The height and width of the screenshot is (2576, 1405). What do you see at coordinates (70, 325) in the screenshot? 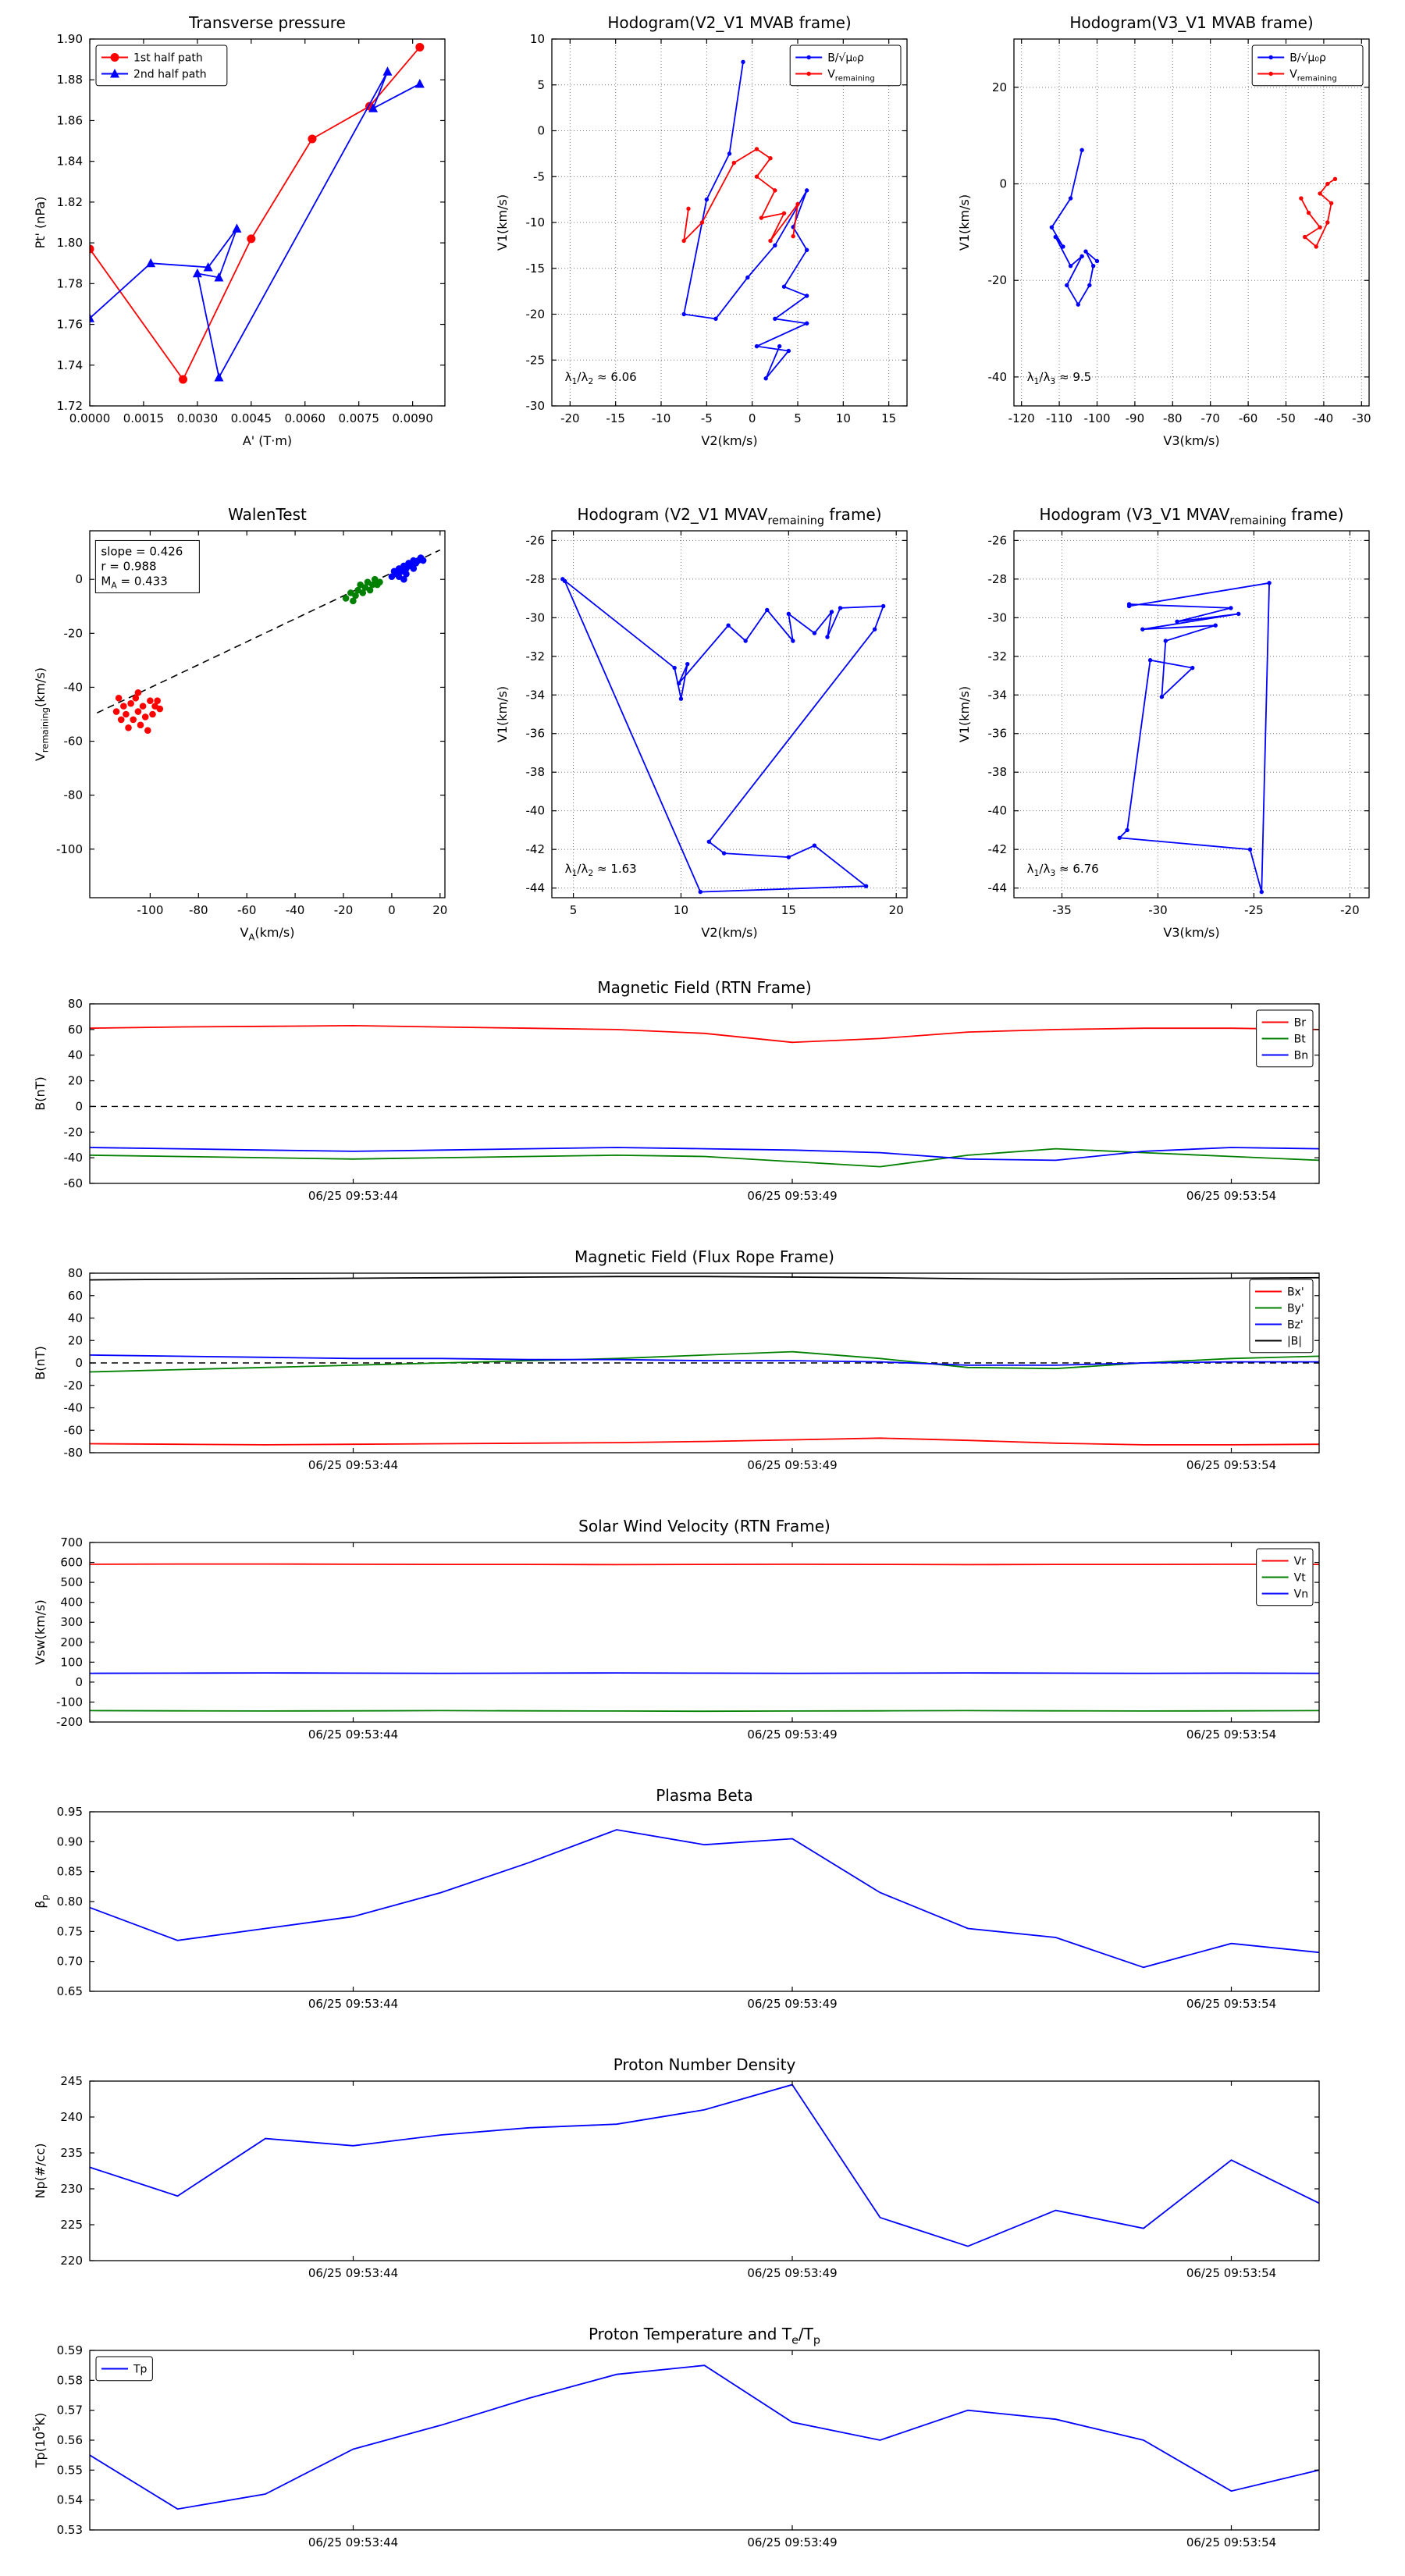
I see `svg-text: 1.76` at bounding box center [70, 325].